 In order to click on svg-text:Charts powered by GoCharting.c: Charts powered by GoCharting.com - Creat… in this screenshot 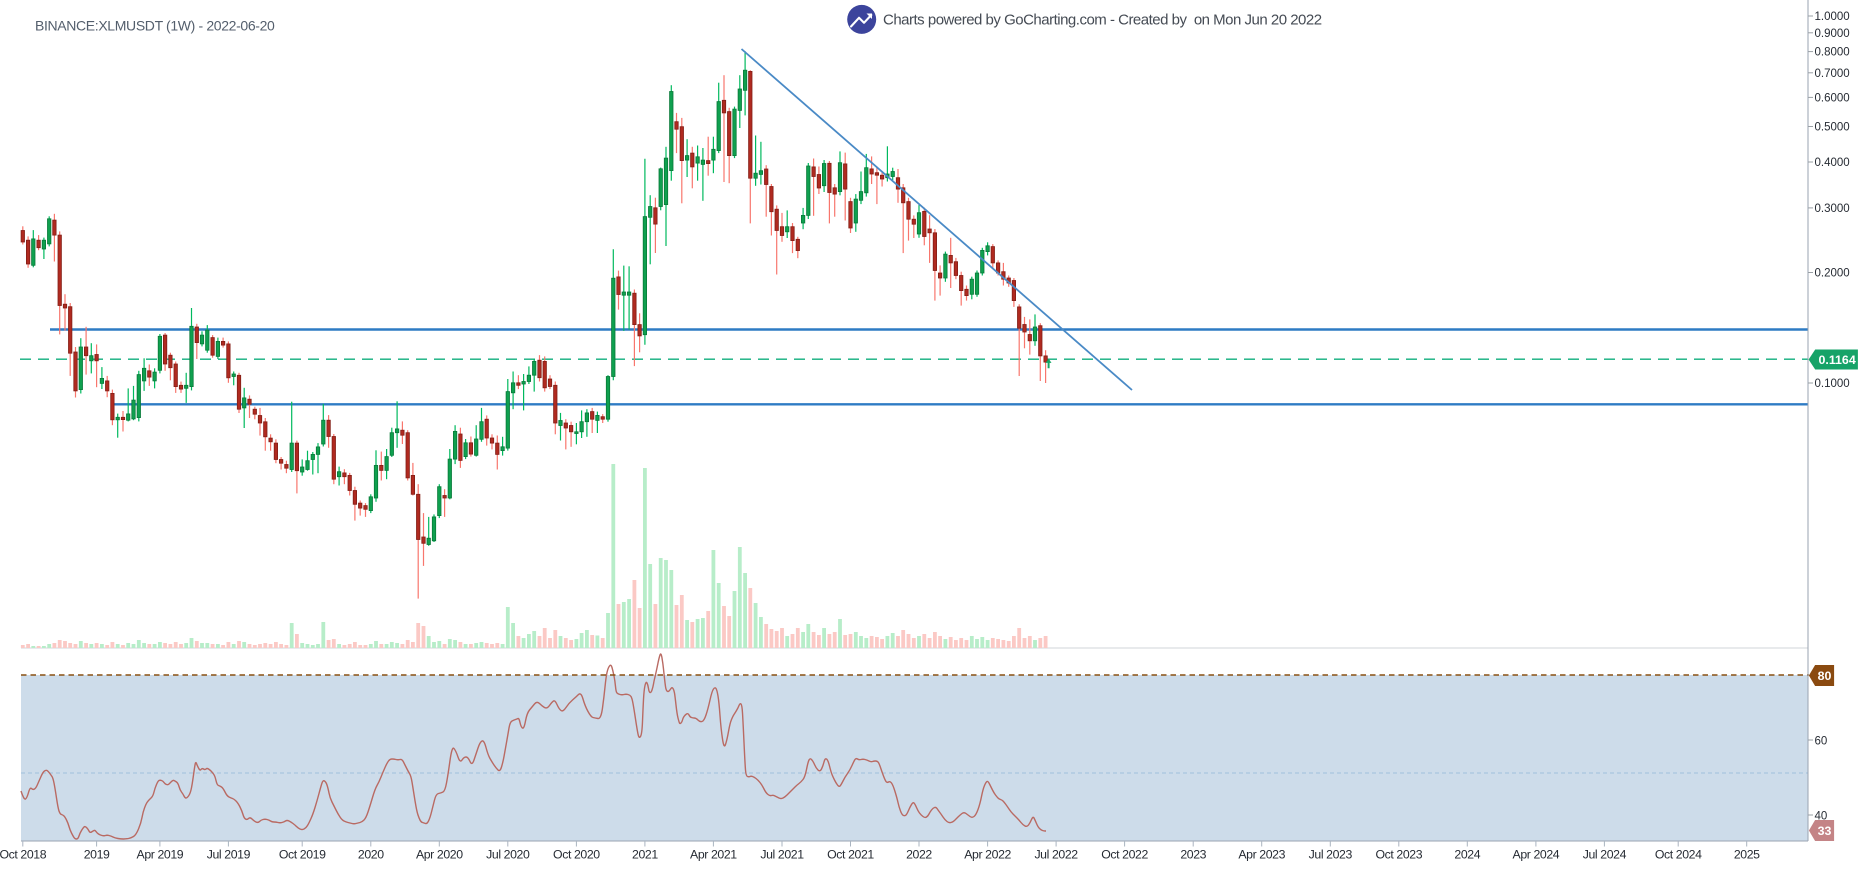, I will do `click(1102, 20)`.